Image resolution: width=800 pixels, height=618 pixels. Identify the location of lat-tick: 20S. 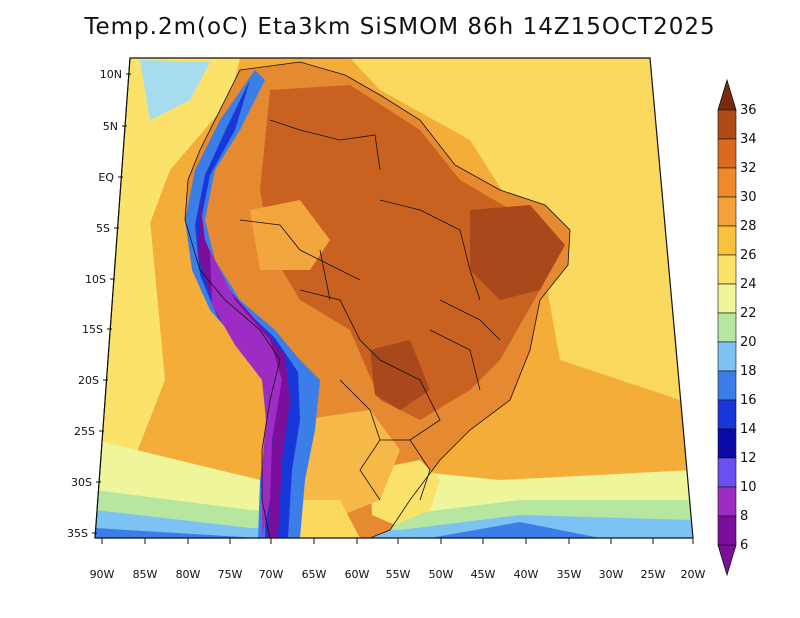
(93, 380).